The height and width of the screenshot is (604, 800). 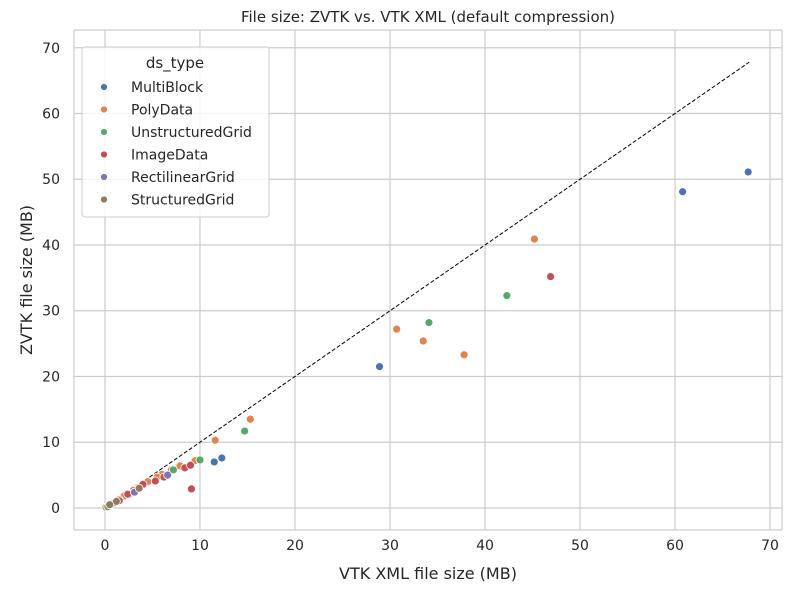 What do you see at coordinates (162, 111) in the screenshot?
I see `legend-entry: PolyData` at bounding box center [162, 111].